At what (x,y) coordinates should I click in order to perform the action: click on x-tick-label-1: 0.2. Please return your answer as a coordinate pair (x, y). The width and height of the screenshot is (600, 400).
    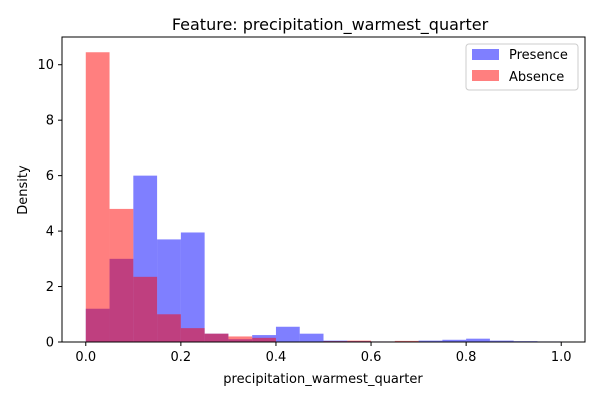
    Looking at the image, I should click on (181, 357).